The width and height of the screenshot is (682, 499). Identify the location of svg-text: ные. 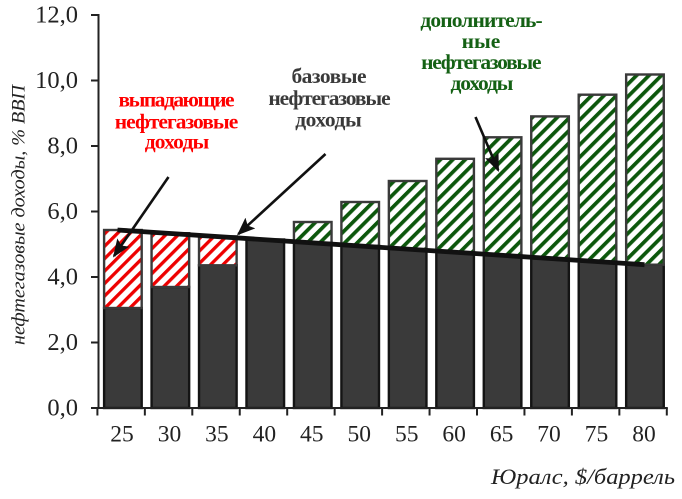
(481, 41).